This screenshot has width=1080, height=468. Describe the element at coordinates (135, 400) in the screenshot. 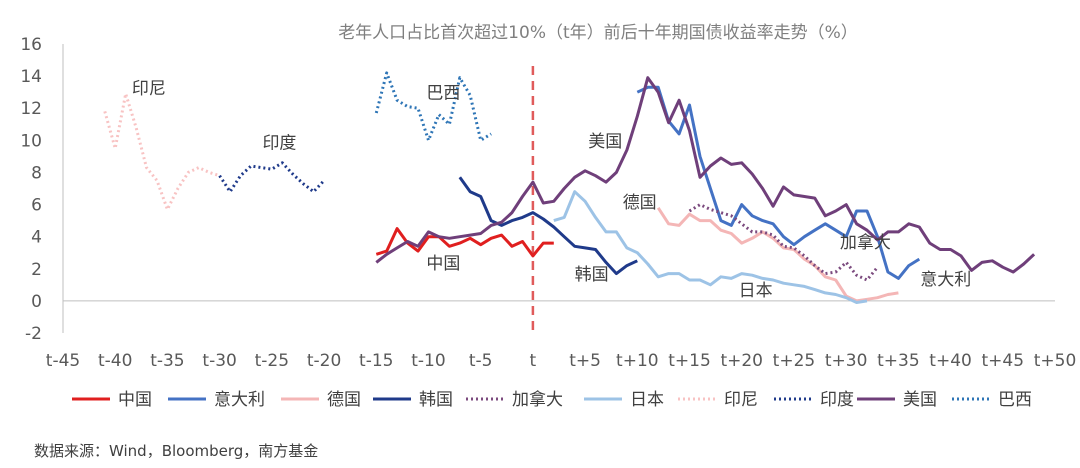

I see `legend-label: 中国` at that location.